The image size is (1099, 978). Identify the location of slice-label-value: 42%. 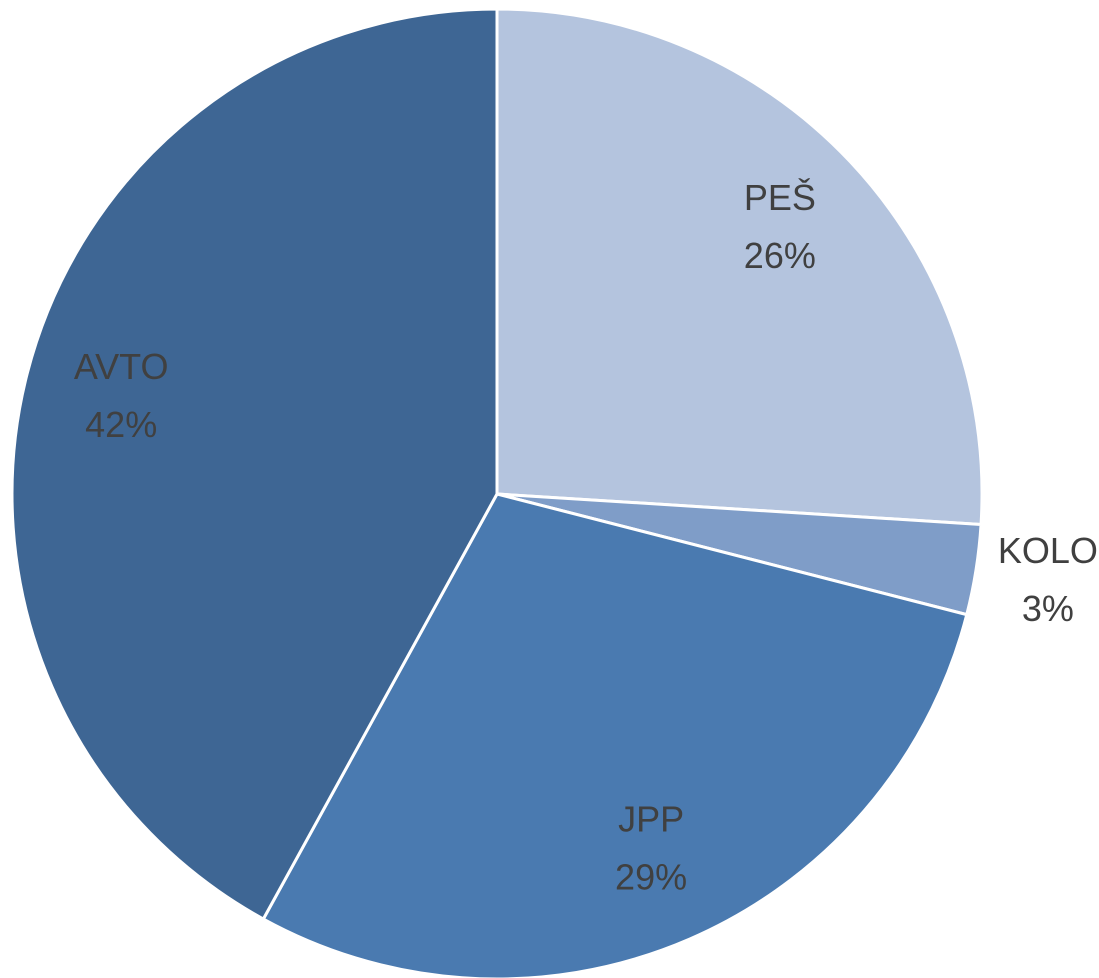
(121, 424).